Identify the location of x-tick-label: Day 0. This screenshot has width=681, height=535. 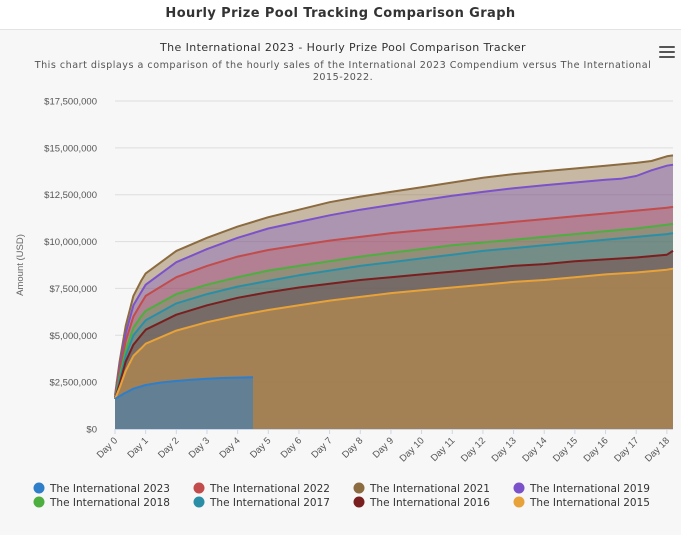
(107, 447).